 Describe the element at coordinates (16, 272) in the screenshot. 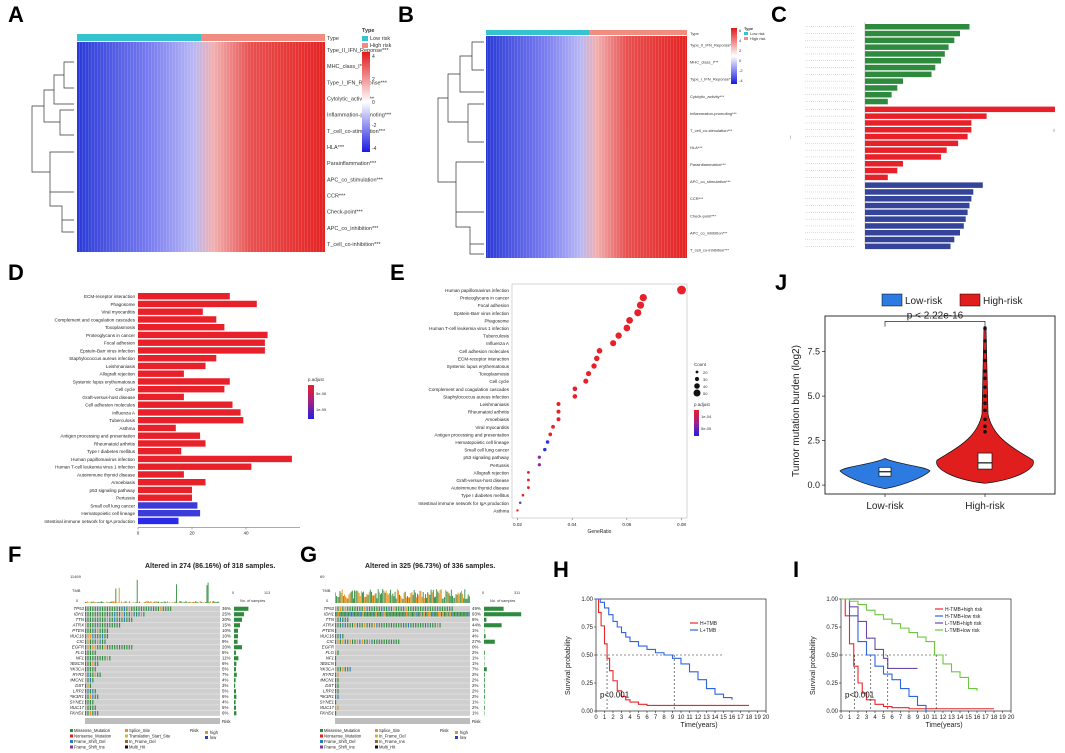

I see `panel-label-d: D` at that location.